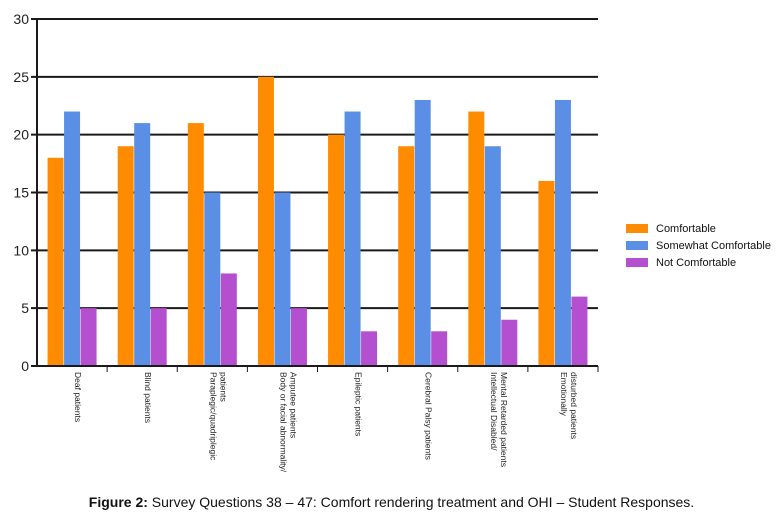 This screenshot has height=519, width=783. Describe the element at coordinates (213, 416) in the screenshot. I see `x-category-label-line: Paraplegic/quadriplegic` at that location.